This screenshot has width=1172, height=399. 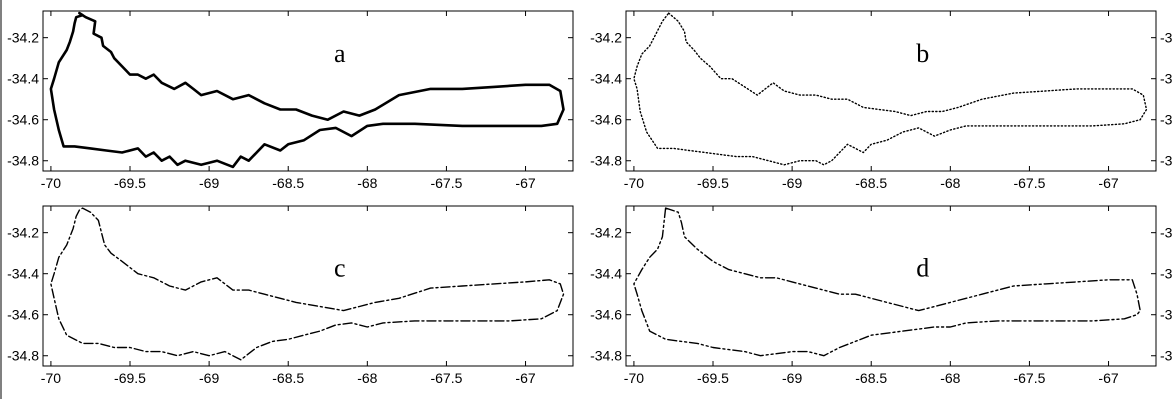 I want to click on panel-label: a, so click(x=340, y=53).